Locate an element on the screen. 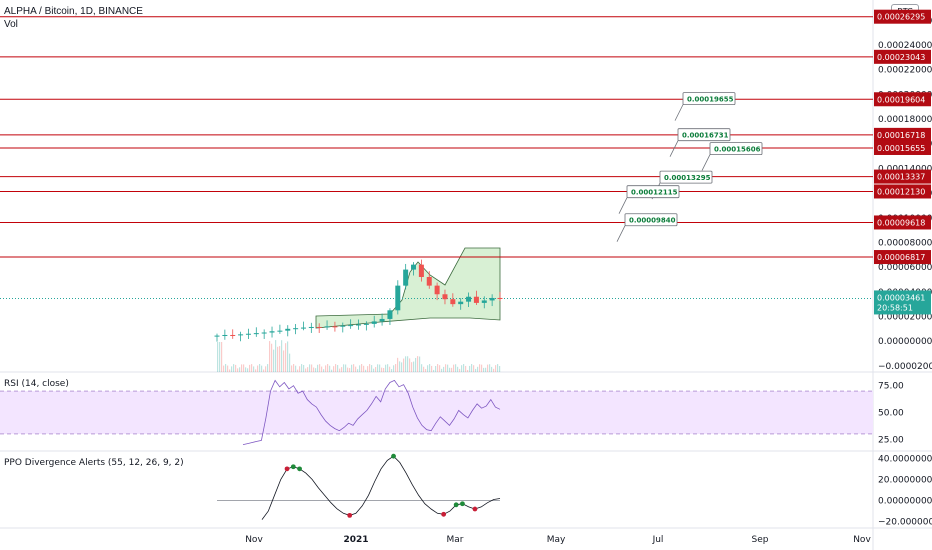  rsi-band is located at coordinates (436, 412).